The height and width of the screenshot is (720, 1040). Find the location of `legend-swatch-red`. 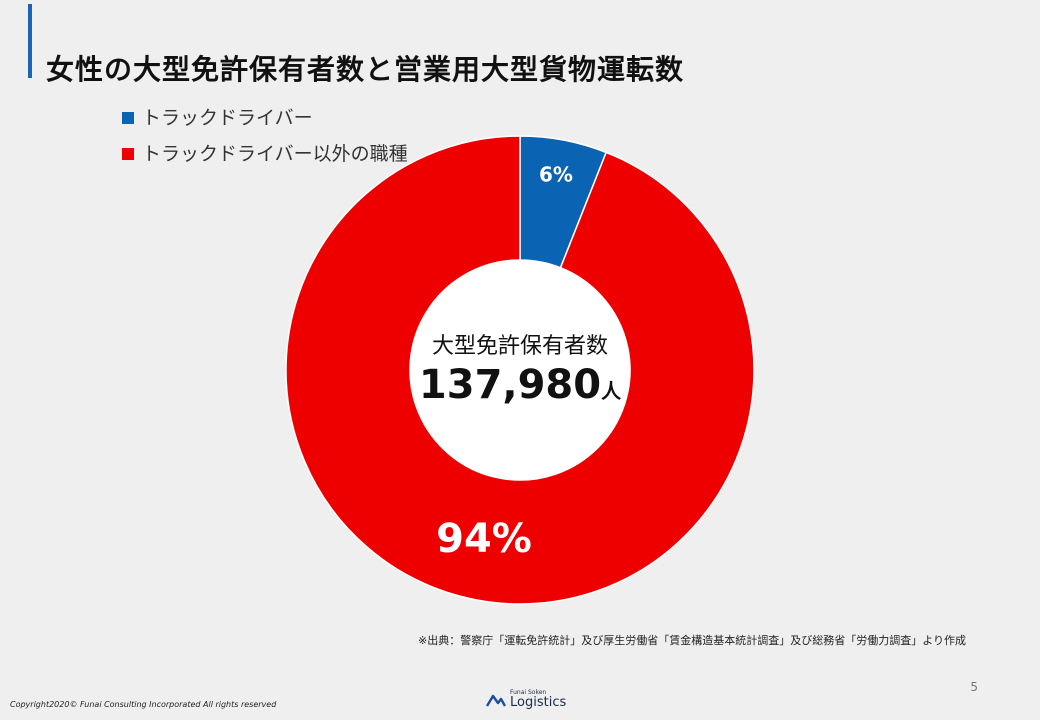

legend-swatch-red is located at coordinates (128, 153).